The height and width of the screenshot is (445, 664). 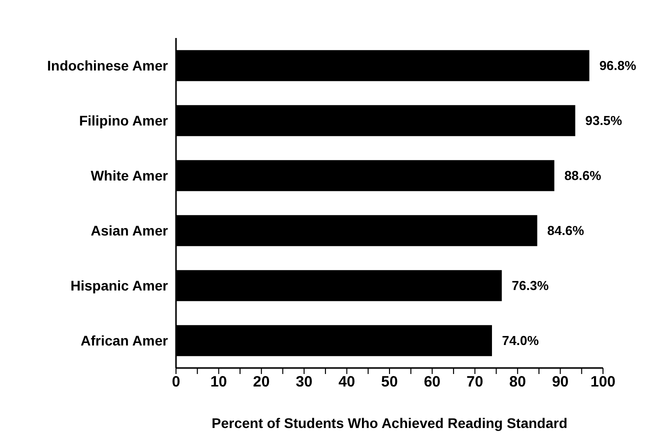 I want to click on y-tick-label: Hispanic Amer, so click(x=119, y=285).